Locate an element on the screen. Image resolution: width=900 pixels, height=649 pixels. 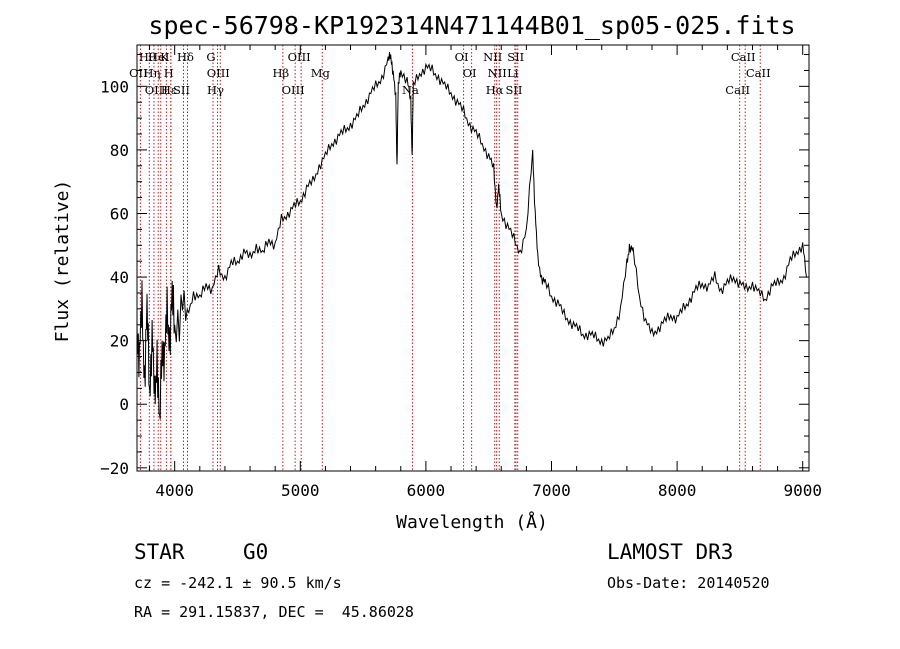
x-tick-label: 7000 is located at coordinates (551, 490).